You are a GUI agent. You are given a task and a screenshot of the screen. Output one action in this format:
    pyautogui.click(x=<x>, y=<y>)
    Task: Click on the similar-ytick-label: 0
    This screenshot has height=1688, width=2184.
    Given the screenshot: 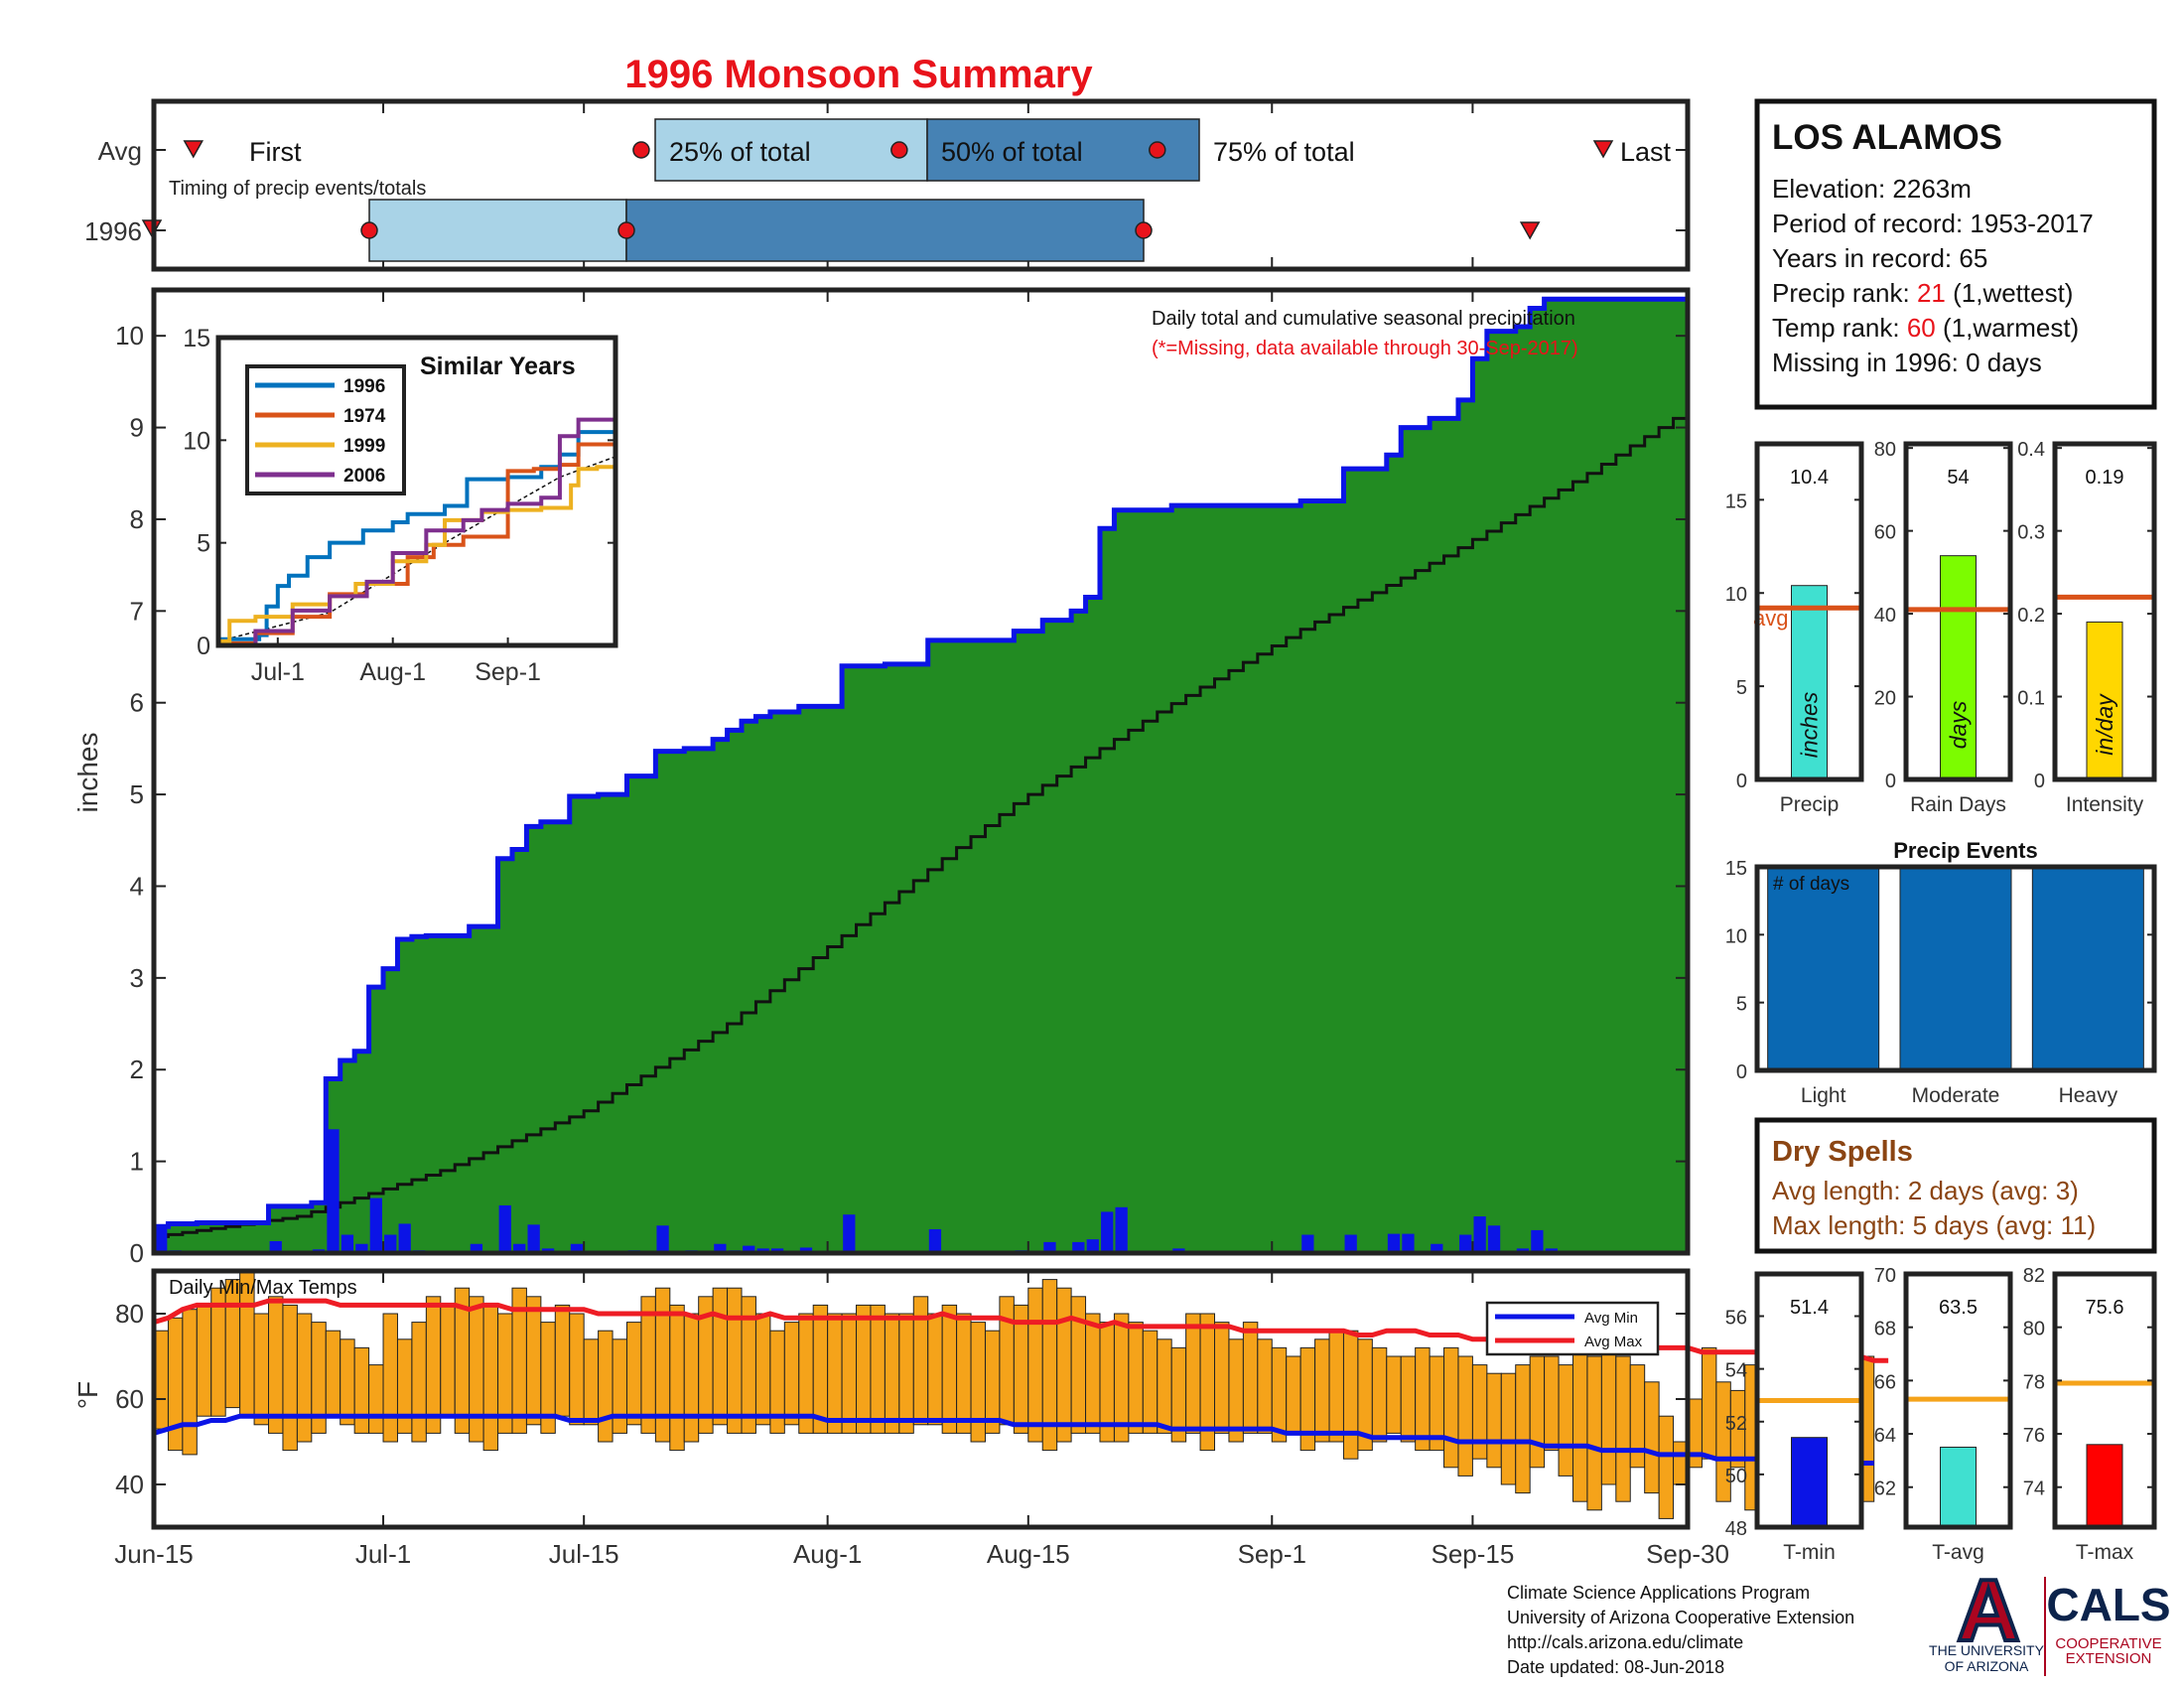 What is the action you would take?
    pyautogui.click(x=203, y=646)
    